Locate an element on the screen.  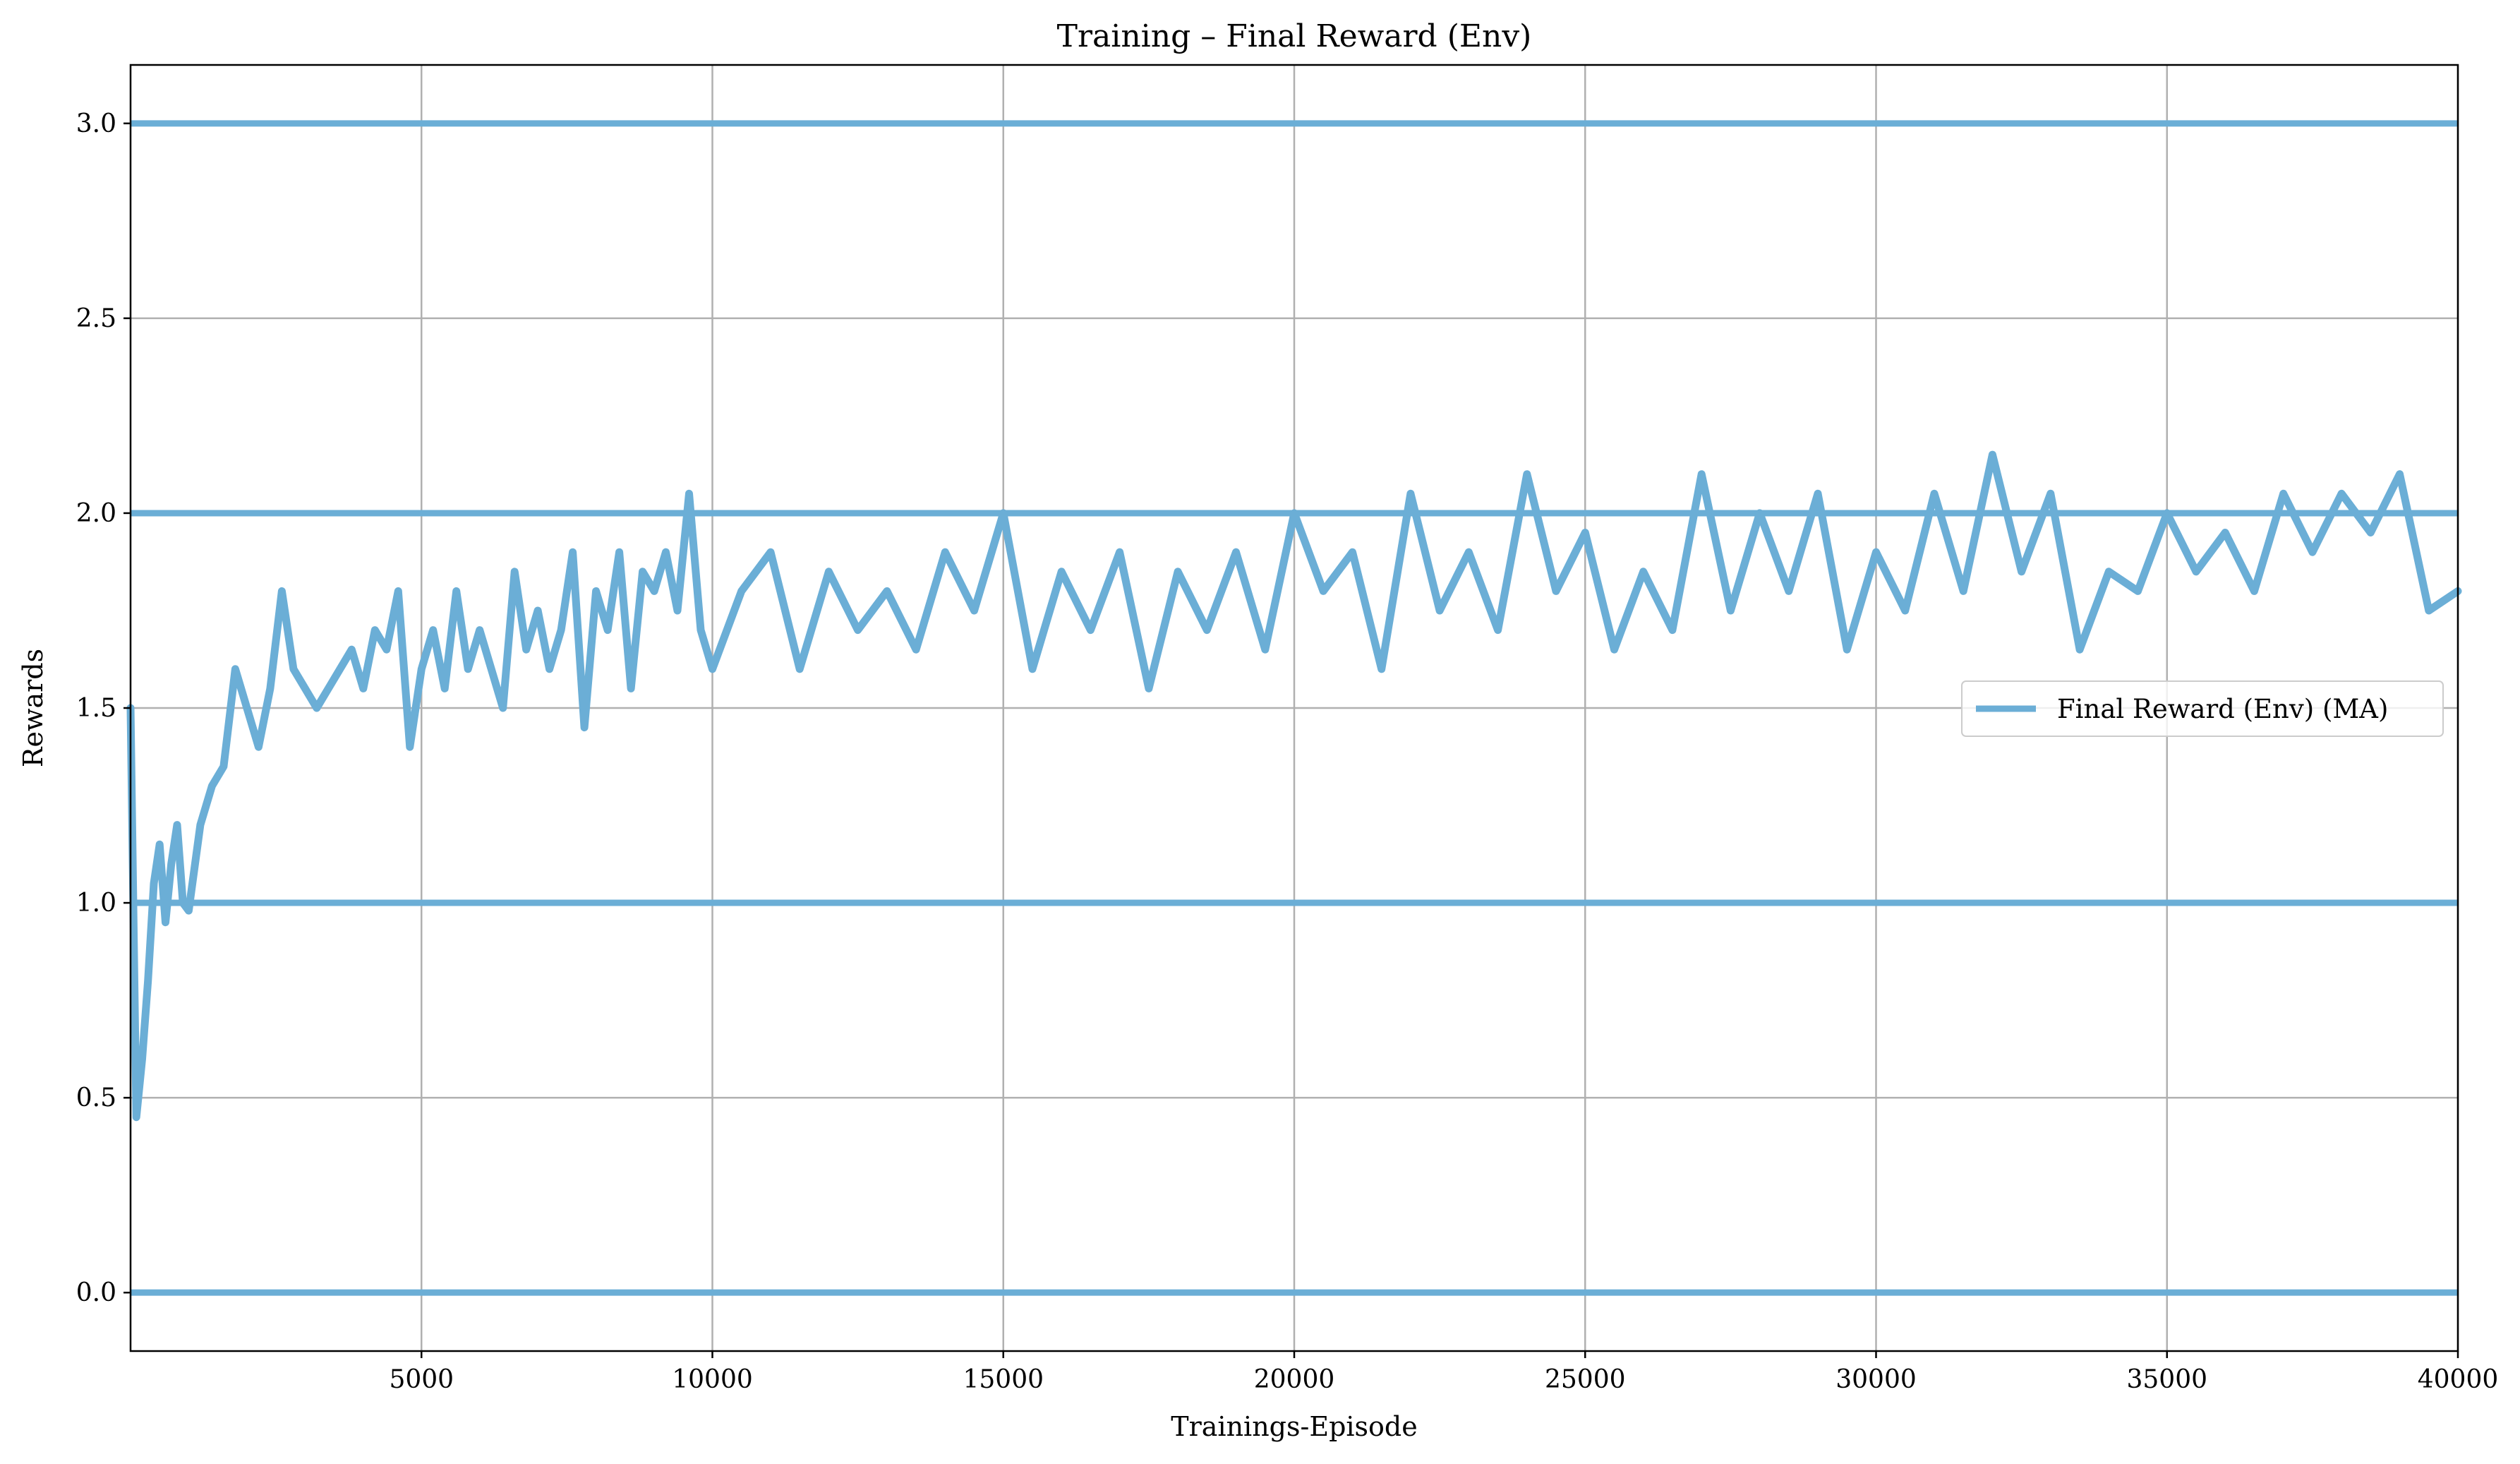
legend-box is located at coordinates (2202, 709).